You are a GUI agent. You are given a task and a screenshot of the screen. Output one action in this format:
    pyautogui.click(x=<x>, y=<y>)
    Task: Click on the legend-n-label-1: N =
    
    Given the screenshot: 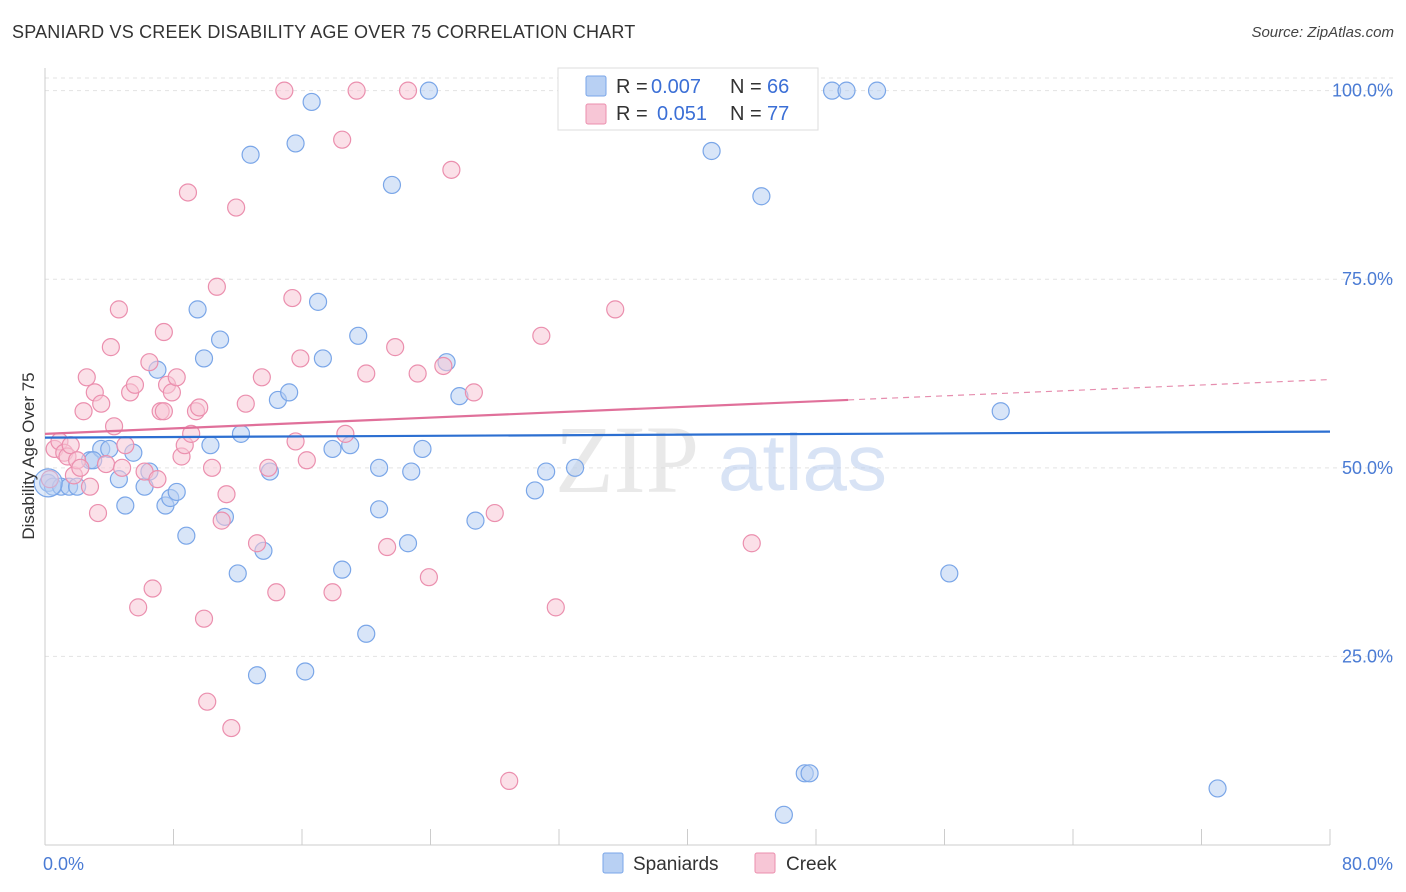 What is the action you would take?
    pyautogui.click(x=746, y=87)
    